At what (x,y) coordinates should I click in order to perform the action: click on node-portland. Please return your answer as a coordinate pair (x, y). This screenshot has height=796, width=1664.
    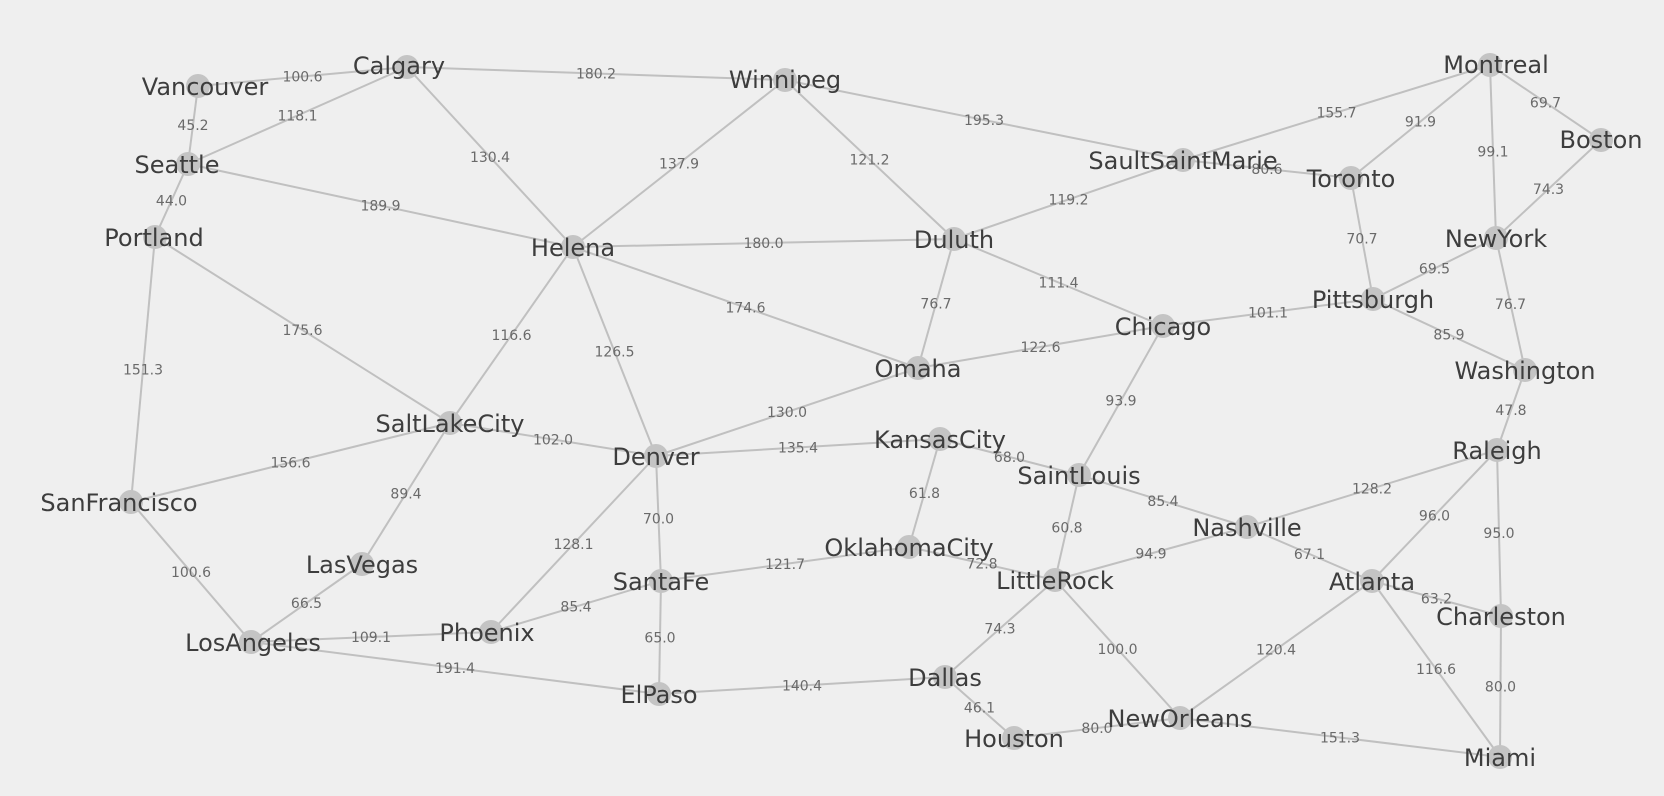
    Looking at the image, I should click on (155, 237).